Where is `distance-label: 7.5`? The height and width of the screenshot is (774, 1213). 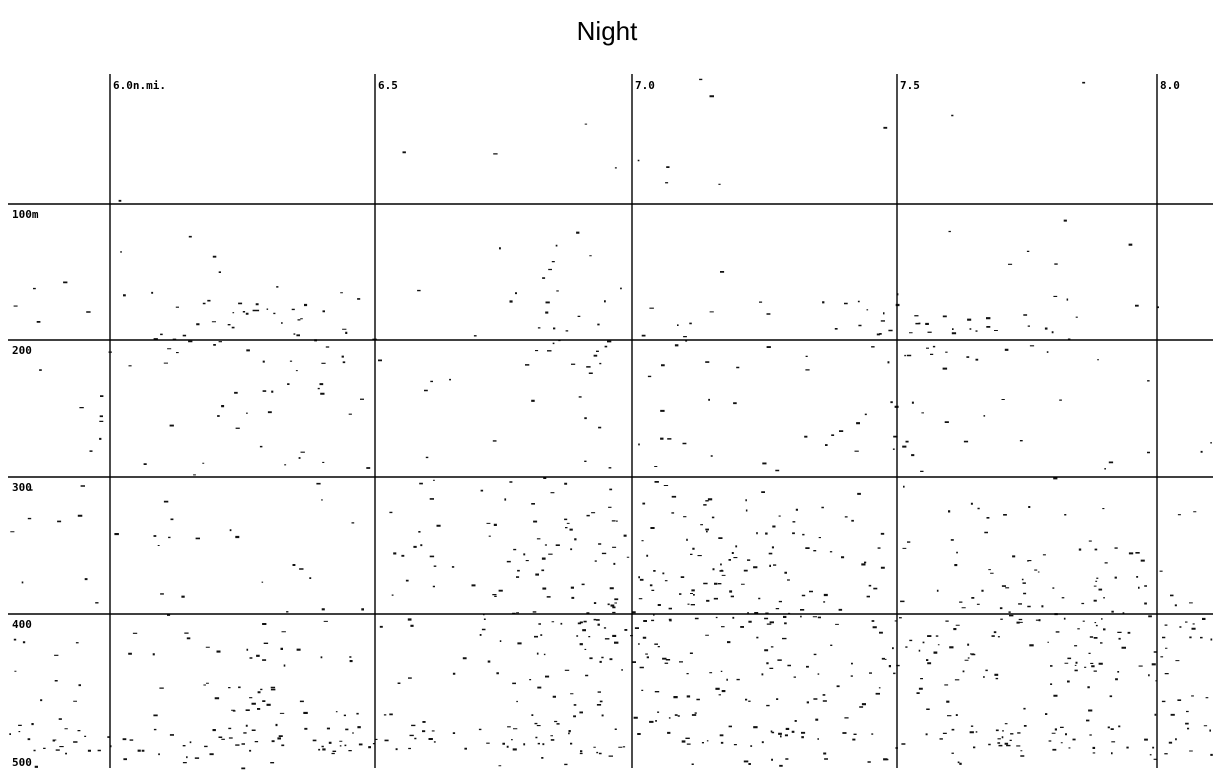
distance-label: 7.5 is located at coordinates (910, 85).